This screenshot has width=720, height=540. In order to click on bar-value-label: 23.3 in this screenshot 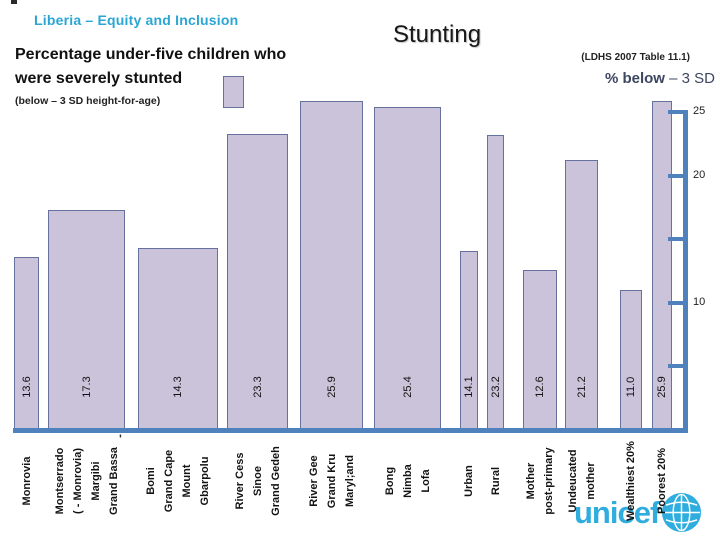, I will do `click(257, 387)`.